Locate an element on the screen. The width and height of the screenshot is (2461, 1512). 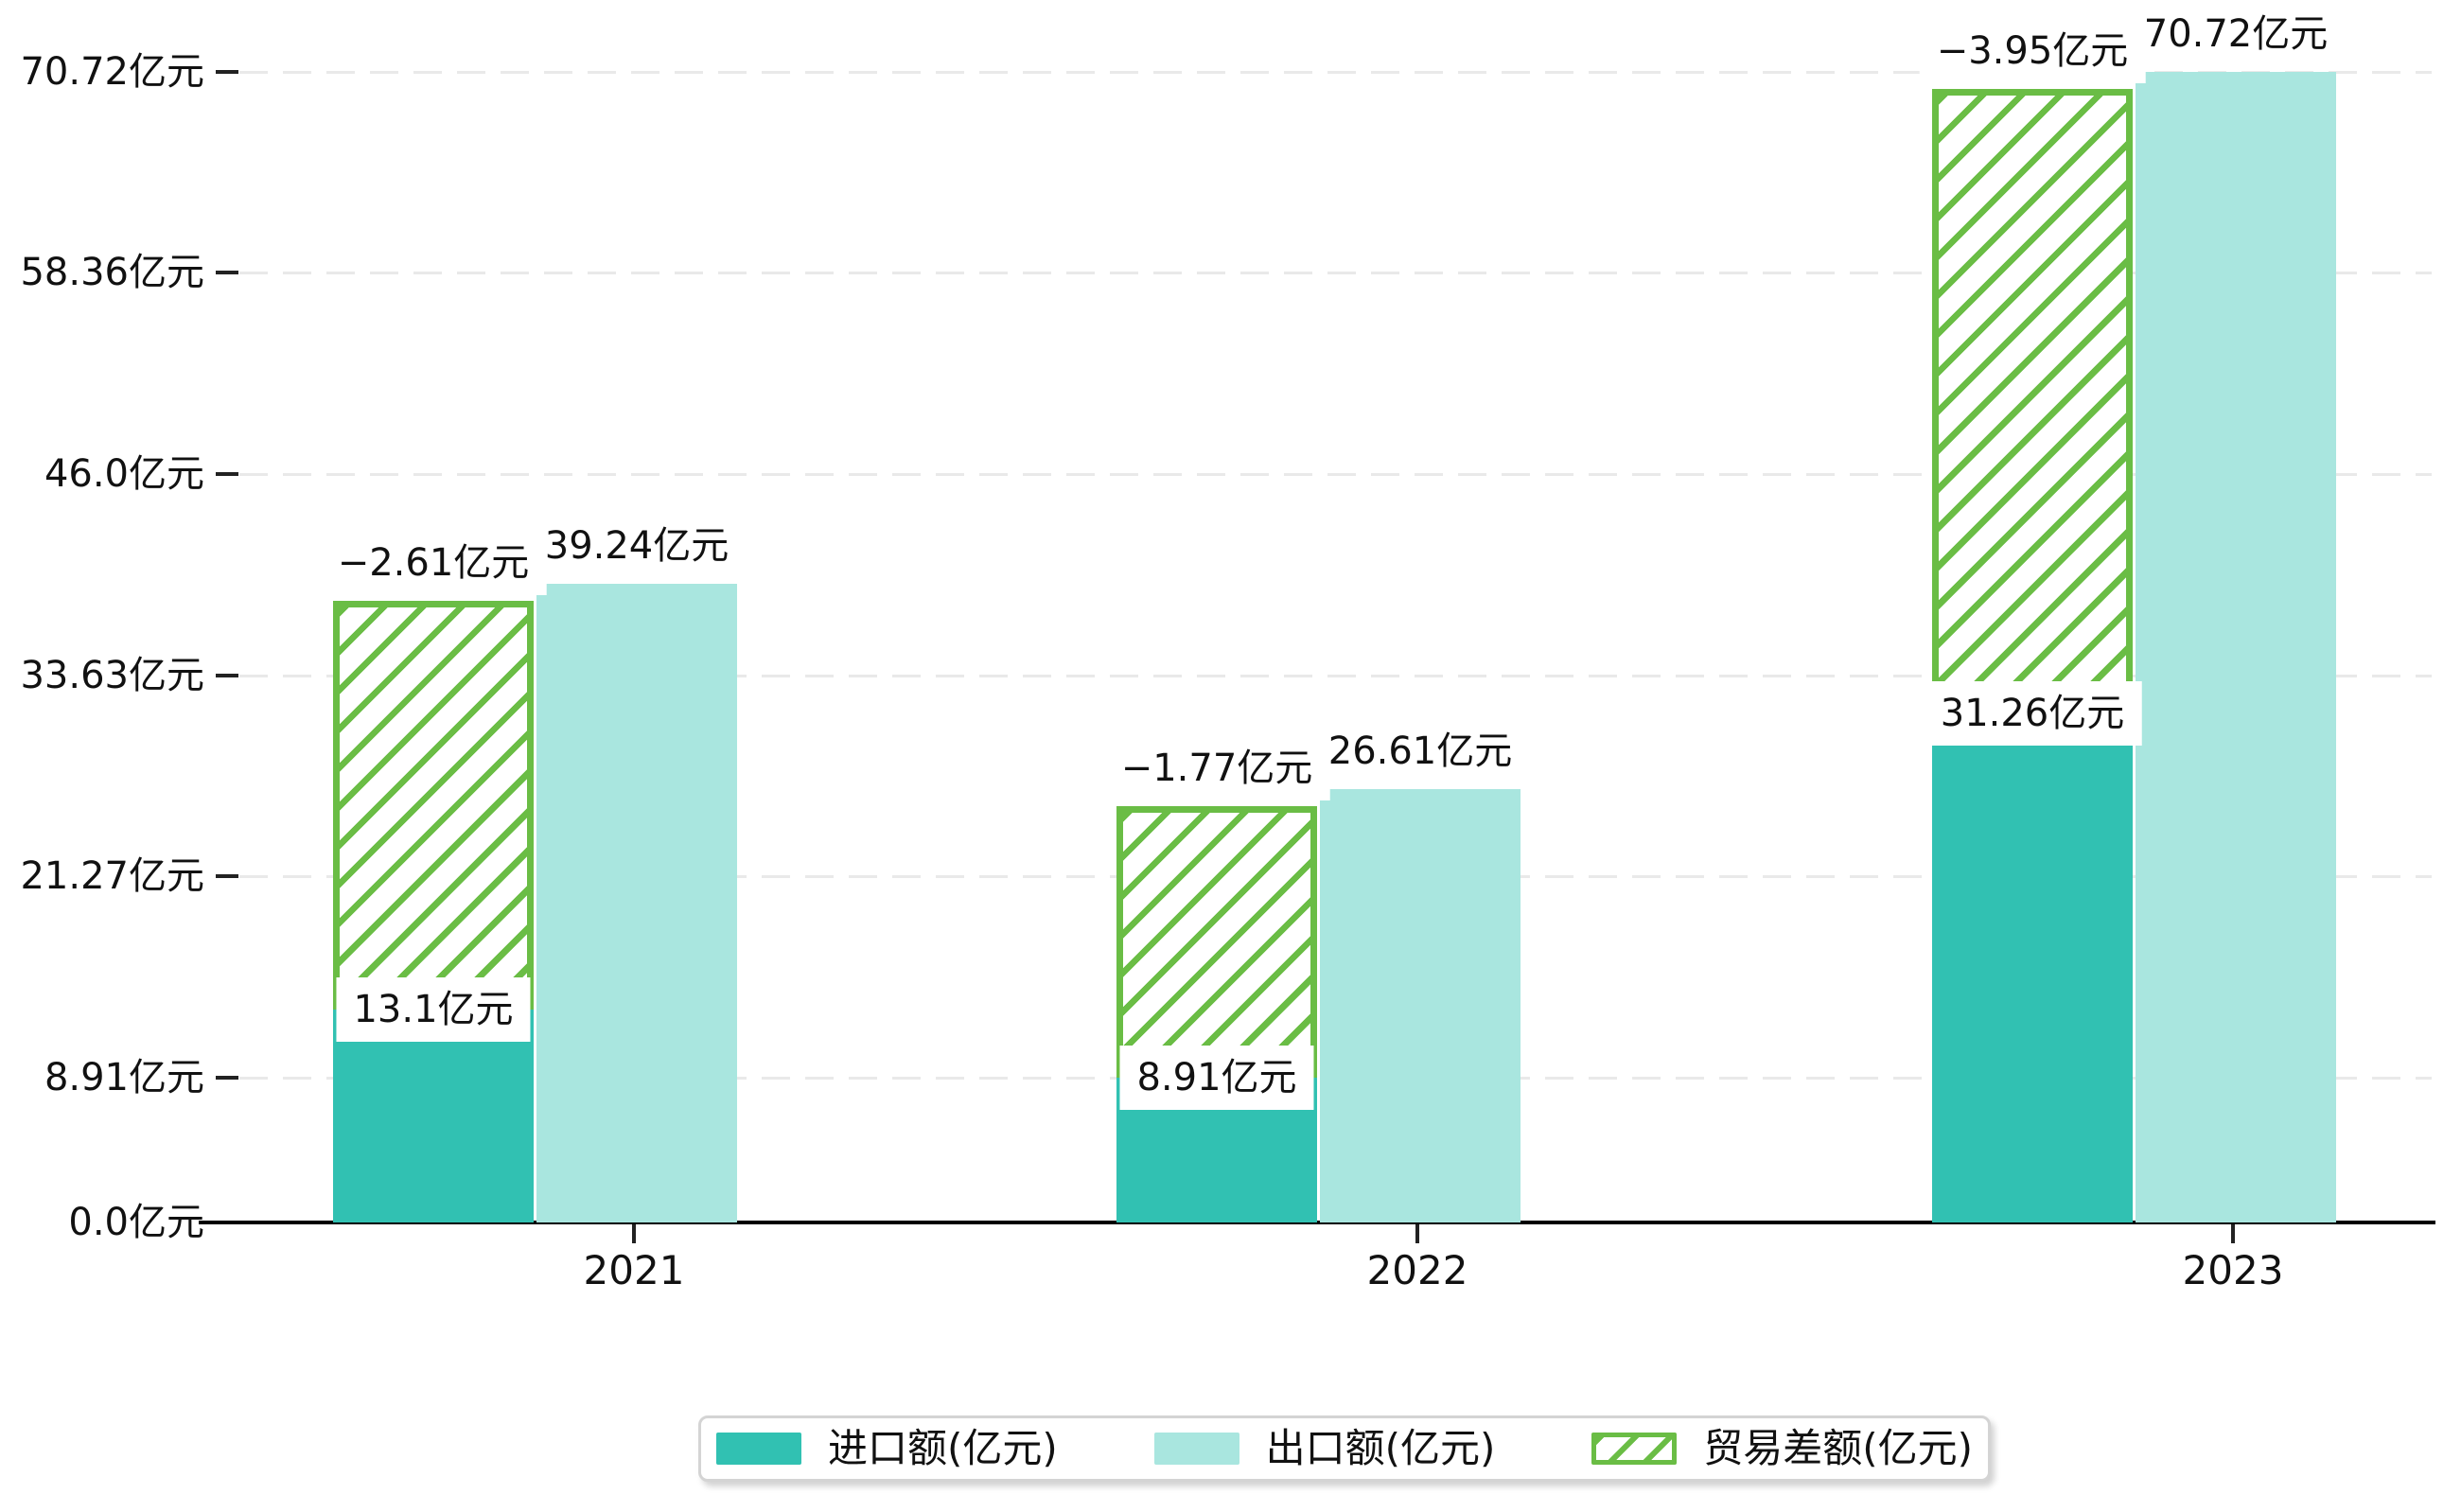
import-value-label: 31.26亿元 is located at coordinates (2032, 714).